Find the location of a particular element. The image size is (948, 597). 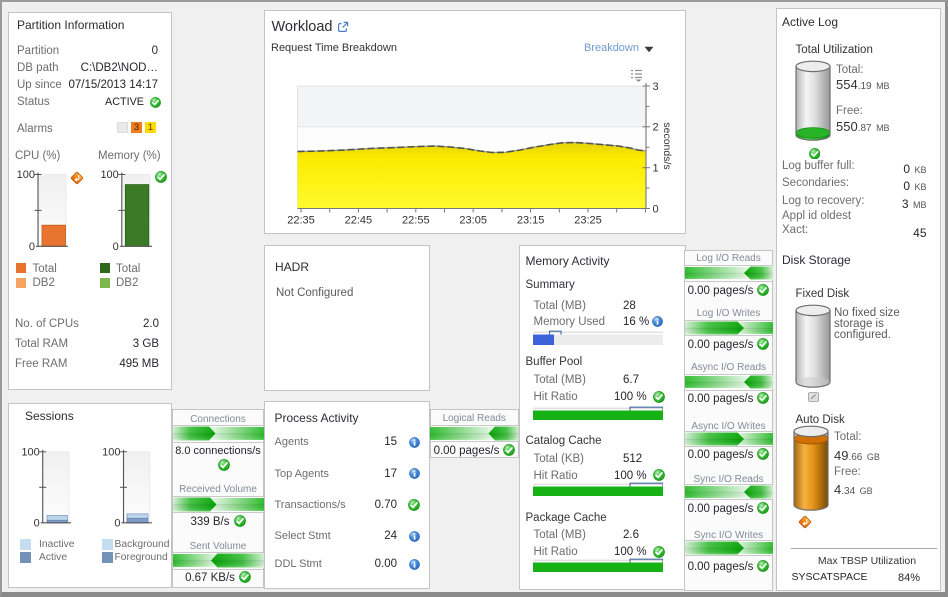

svg-text: 22:45 is located at coordinates (359, 221).